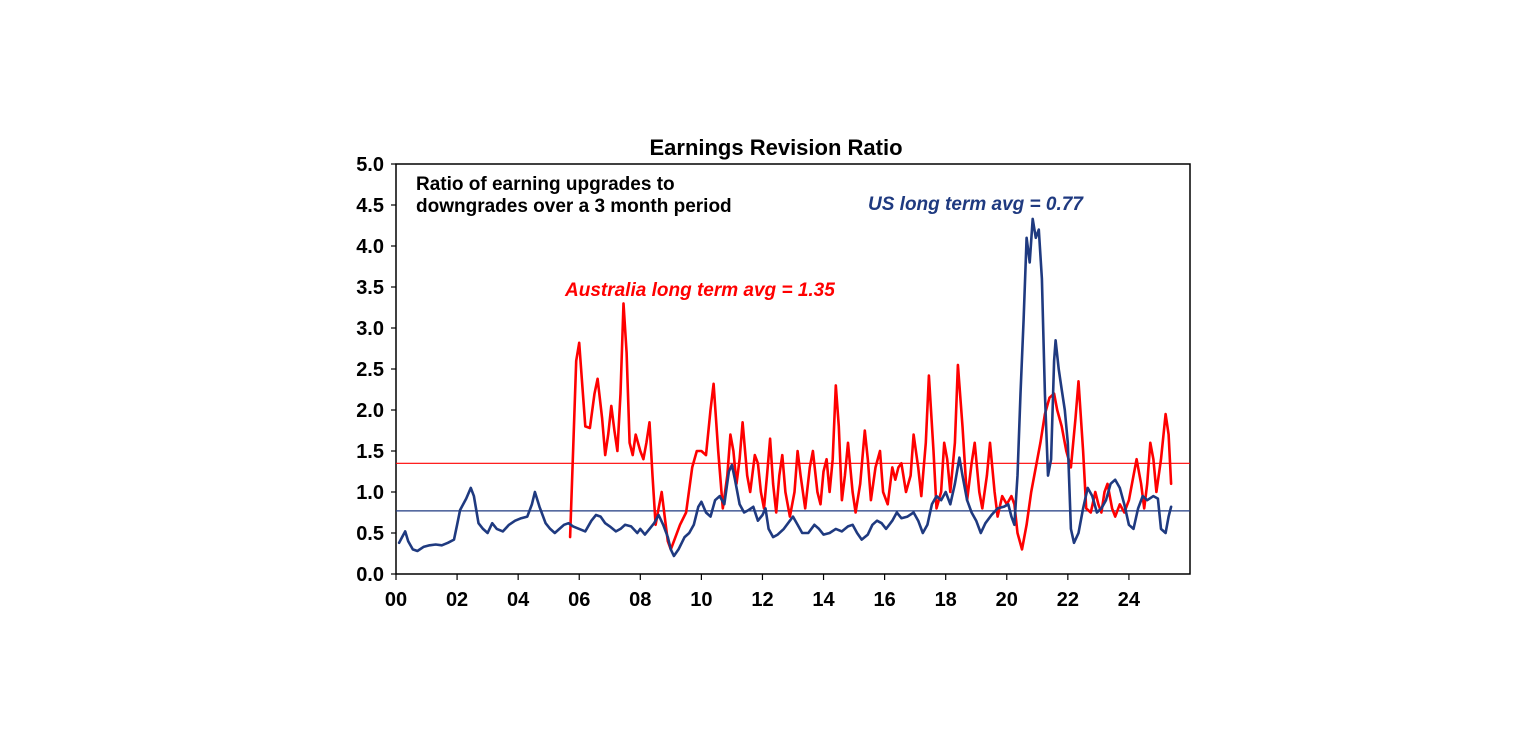 This screenshot has height=744, width=1536. I want to click on y-tick-label: 2.5, so click(370, 370).